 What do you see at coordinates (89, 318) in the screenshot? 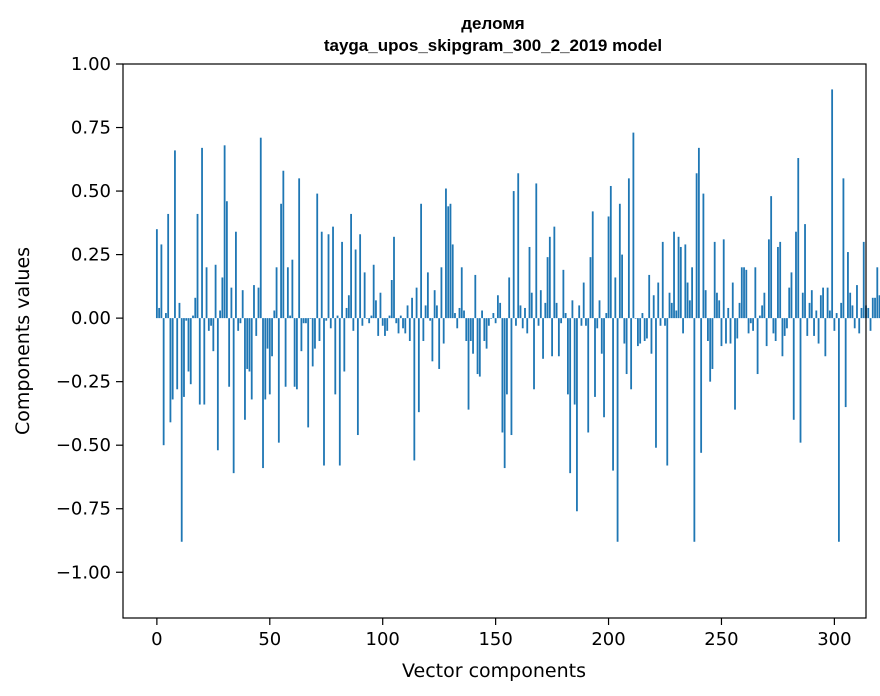
I see `y-axis: 1.00 0.75 0.50 0.25 0.00 −0.25 −0.50 −0.75 −1.00` at bounding box center [89, 318].